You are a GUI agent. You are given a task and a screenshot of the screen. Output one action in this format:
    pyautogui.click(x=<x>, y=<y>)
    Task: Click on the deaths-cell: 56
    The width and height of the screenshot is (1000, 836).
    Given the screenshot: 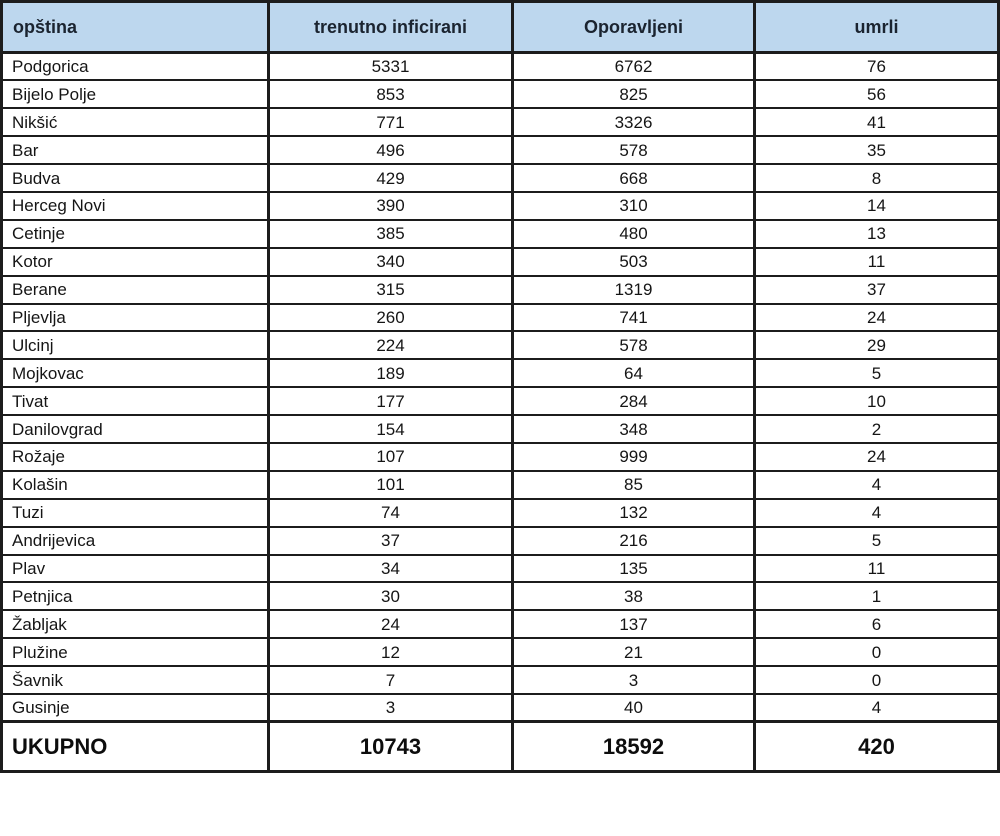 What is the action you would take?
    pyautogui.click(x=876, y=94)
    